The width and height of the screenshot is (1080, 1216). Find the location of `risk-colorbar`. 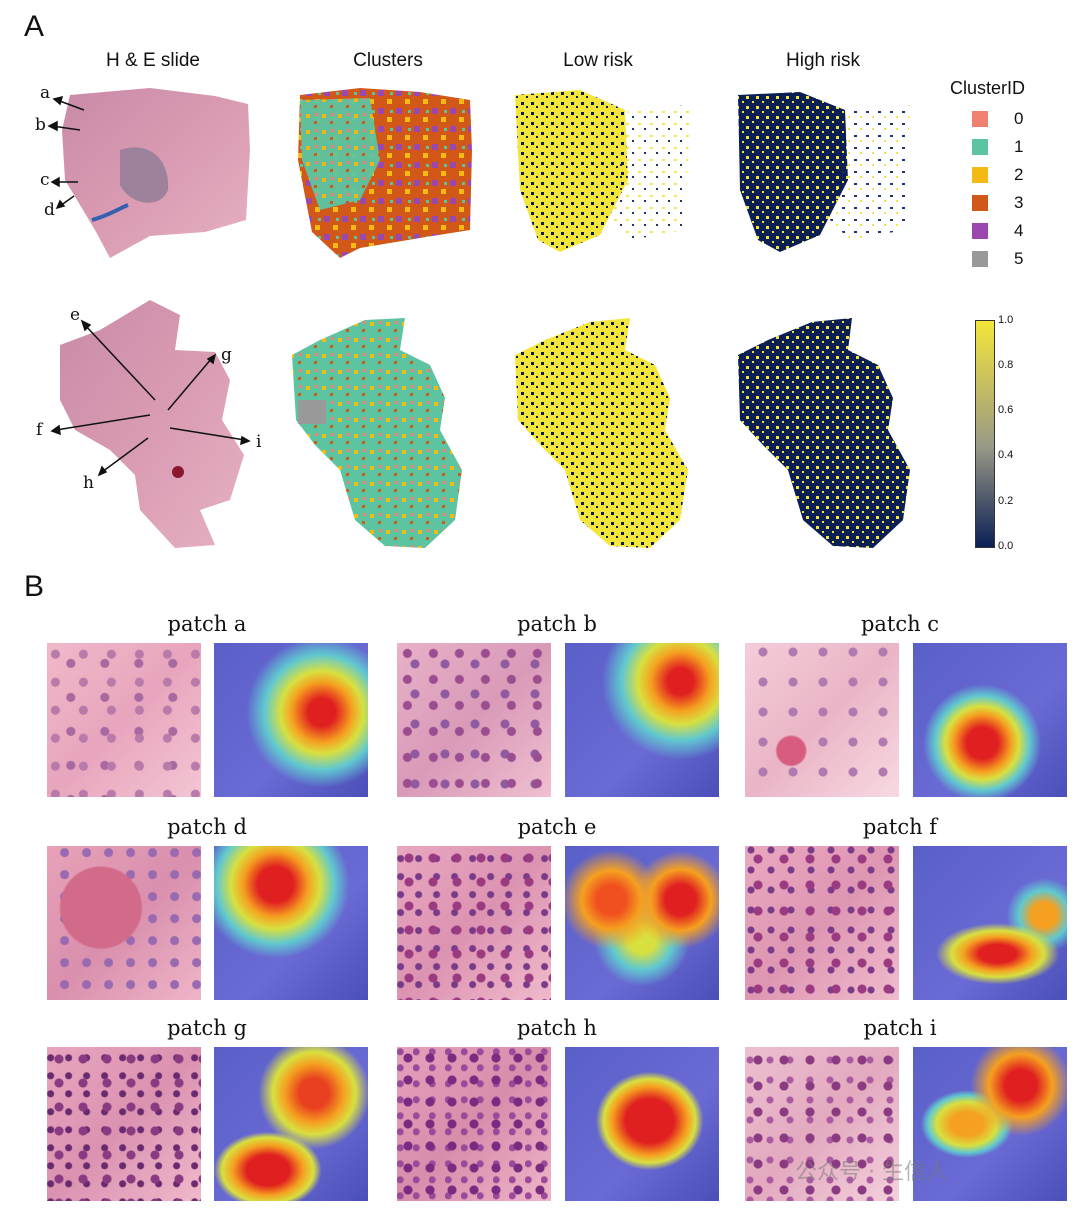

risk-colorbar is located at coordinates (985, 434).